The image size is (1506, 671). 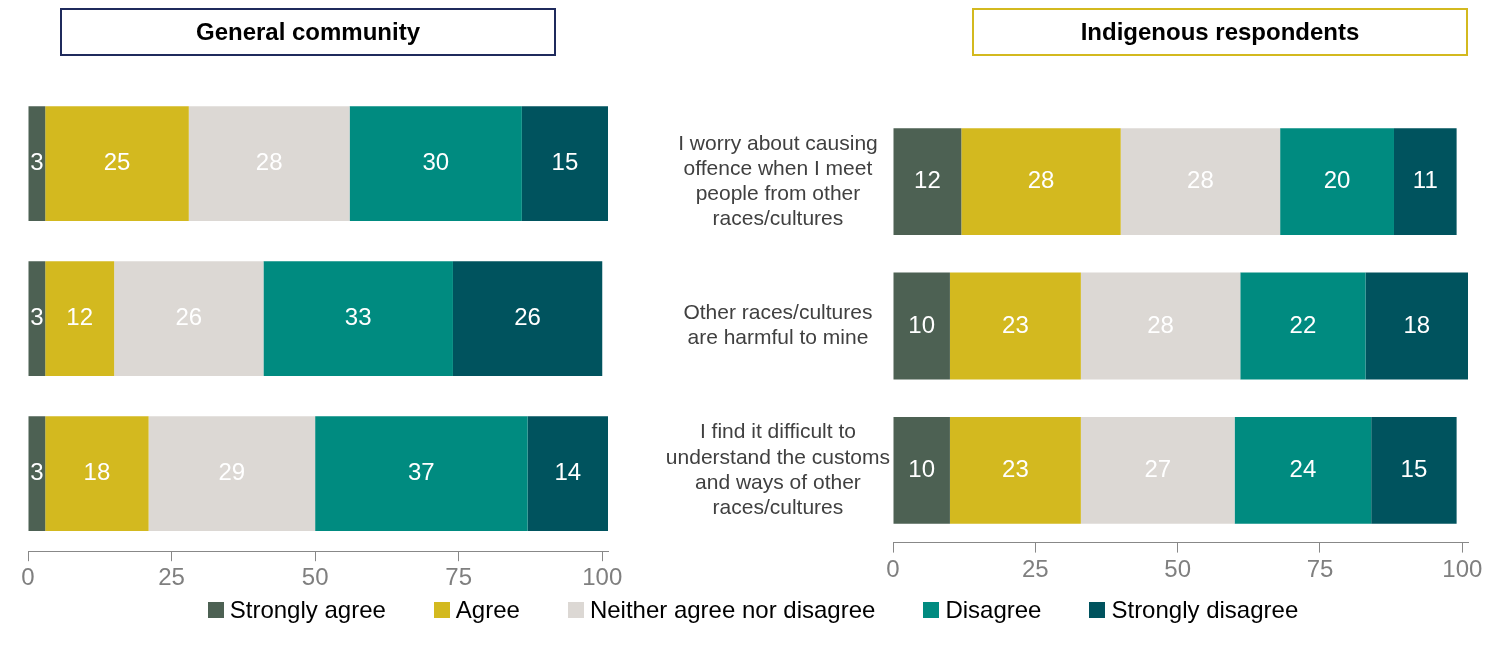 What do you see at coordinates (307, 610) in the screenshot?
I see `legend-label: Strongly agree` at bounding box center [307, 610].